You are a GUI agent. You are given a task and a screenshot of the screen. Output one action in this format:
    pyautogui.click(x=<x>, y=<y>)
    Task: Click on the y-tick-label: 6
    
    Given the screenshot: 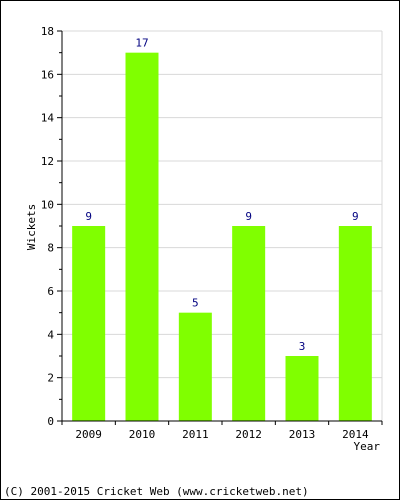 What is the action you would take?
    pyautogui.click(x=50, y=291)
    